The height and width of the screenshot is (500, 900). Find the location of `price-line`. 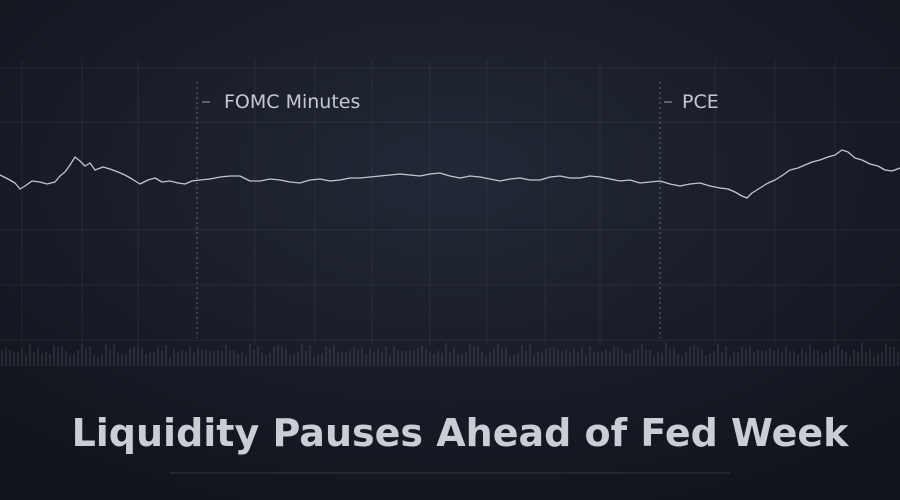

price-line is located at coordinates (450, 174).